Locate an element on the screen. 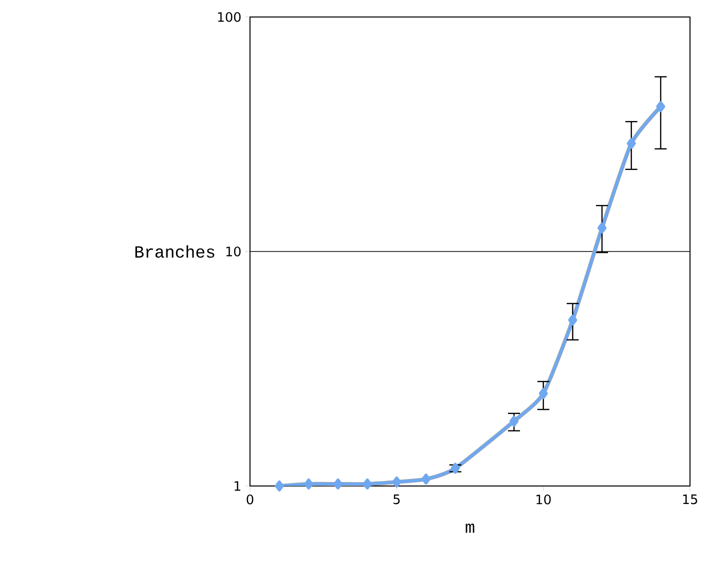 The height and width of the screenshot is (567, 703). x-axis-title: m is located at coordinates (470, 528).